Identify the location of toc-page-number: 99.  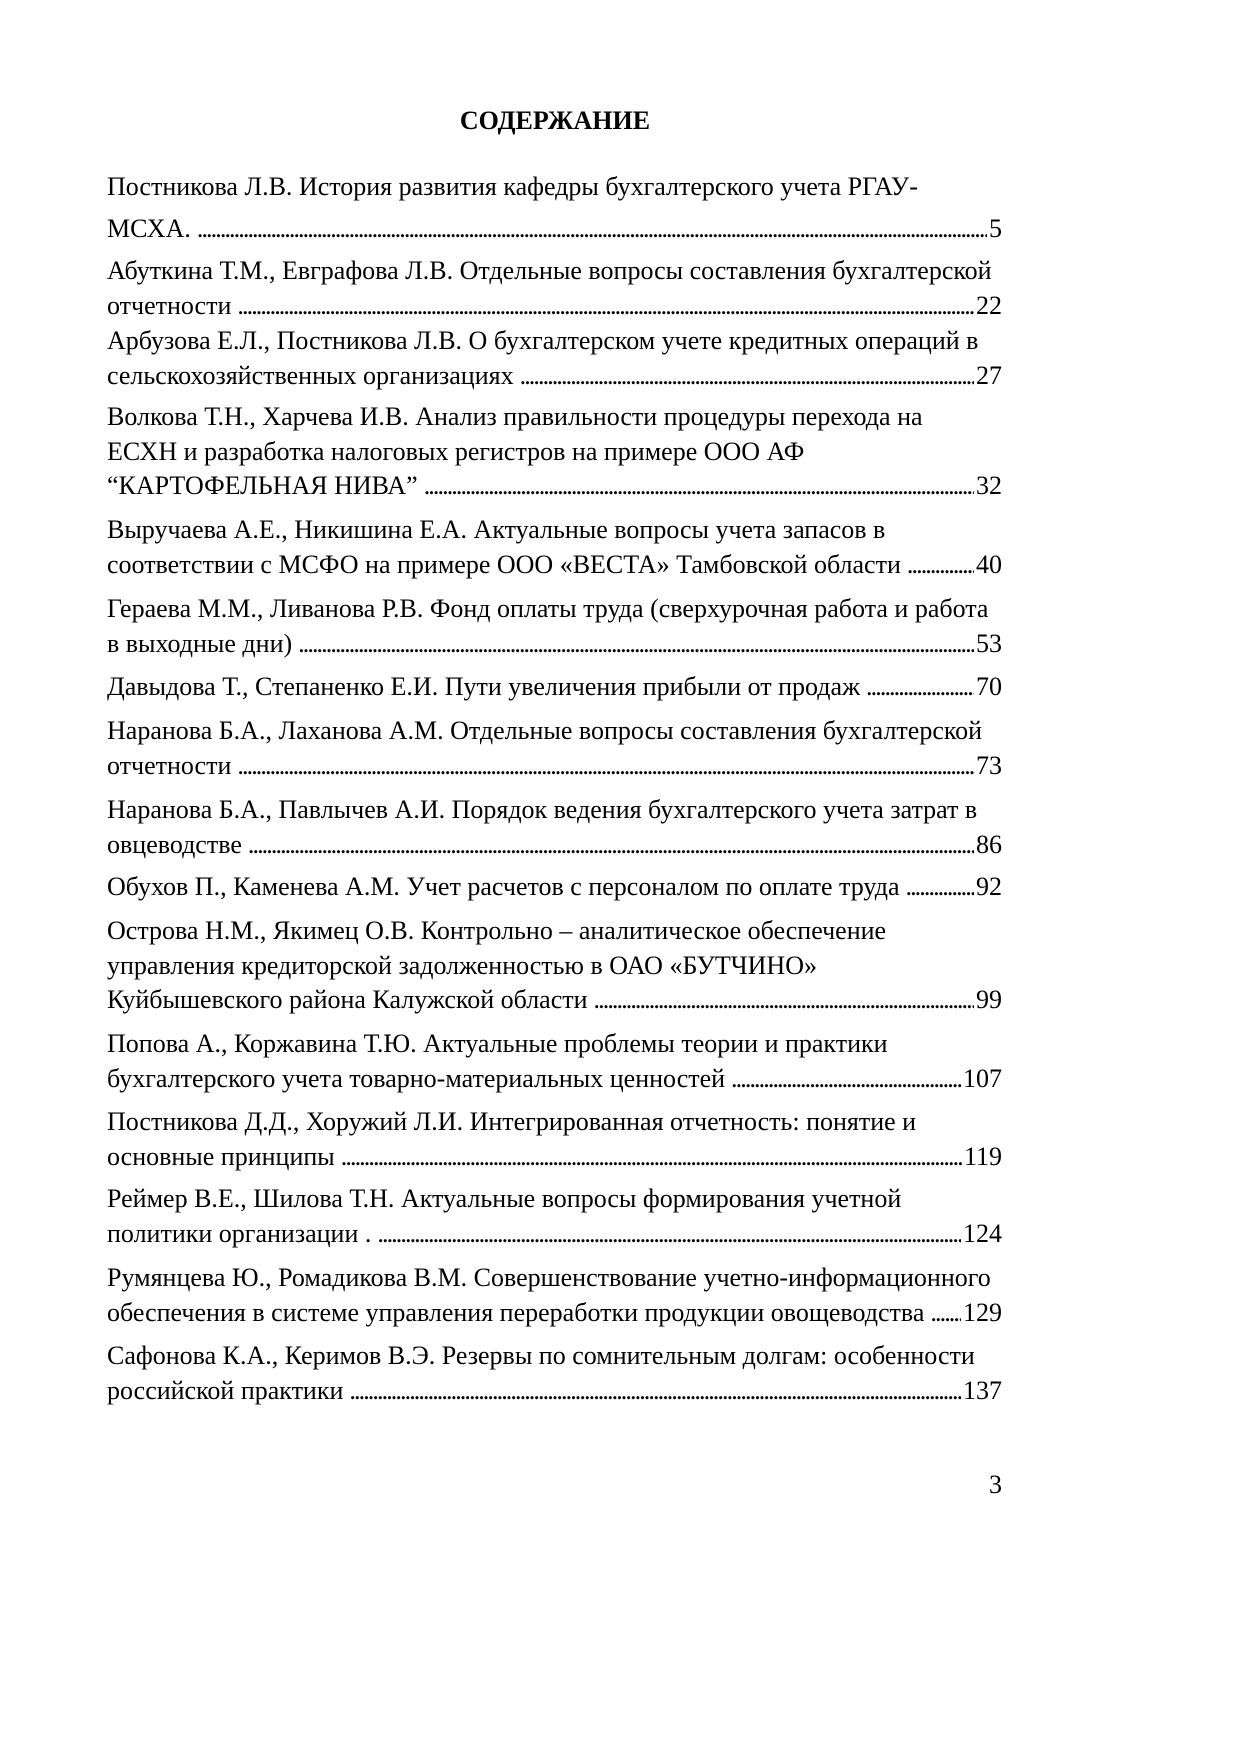
(989, 999).